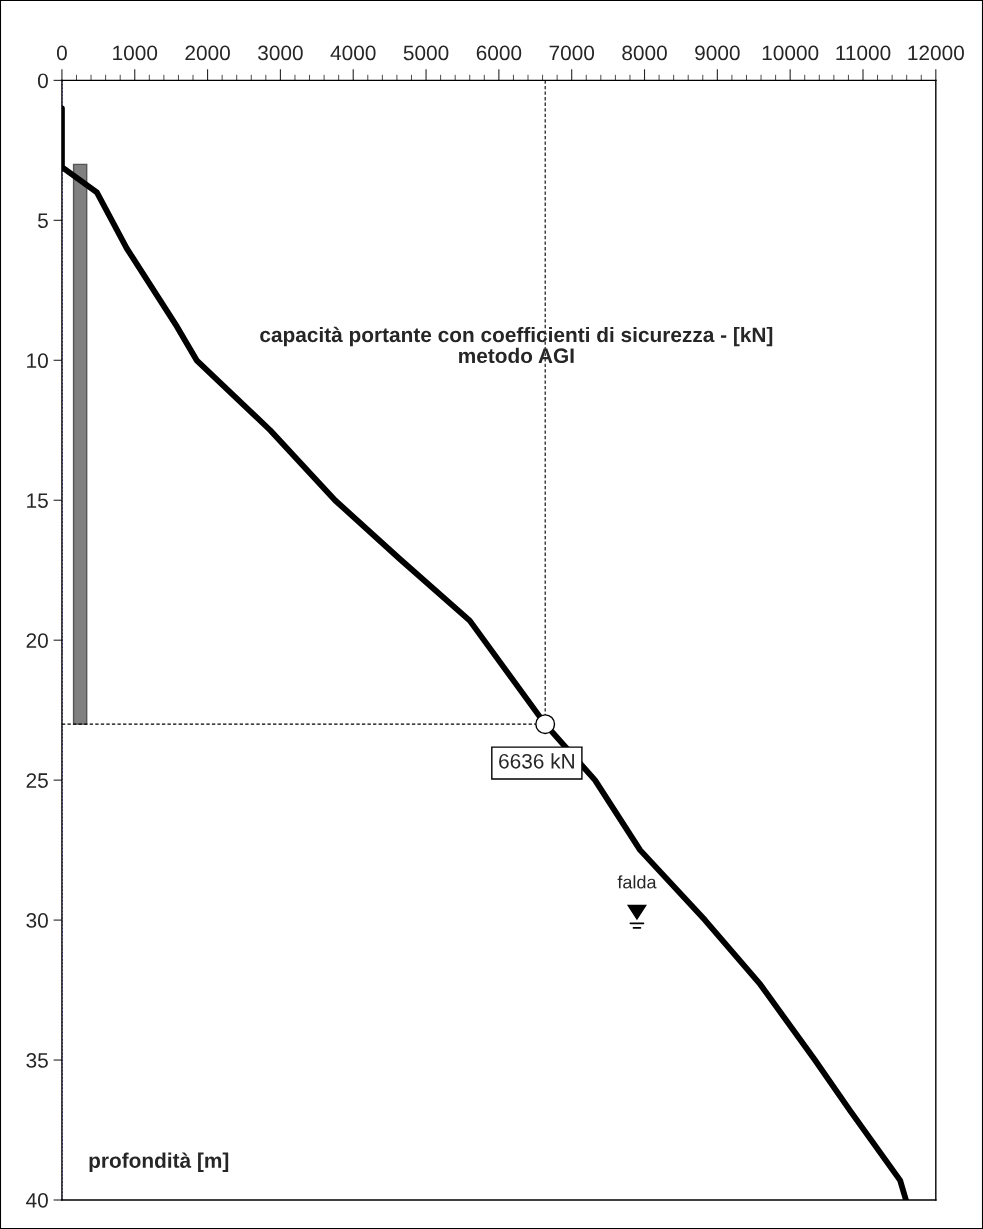 The width and height of the screenshot is (983, 1229). Describe the element at coordinates (863, 53) in the screenshot. I see `x-tick-label: 11000` at that location.